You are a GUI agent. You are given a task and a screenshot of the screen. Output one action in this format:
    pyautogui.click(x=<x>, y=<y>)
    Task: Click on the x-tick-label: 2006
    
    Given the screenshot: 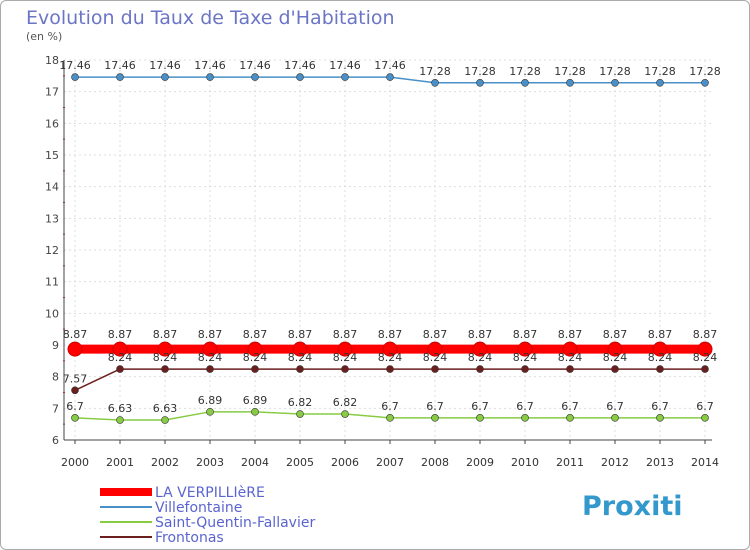 What is the action you would take?
    pyautogui.click(x=345, y=462)
    